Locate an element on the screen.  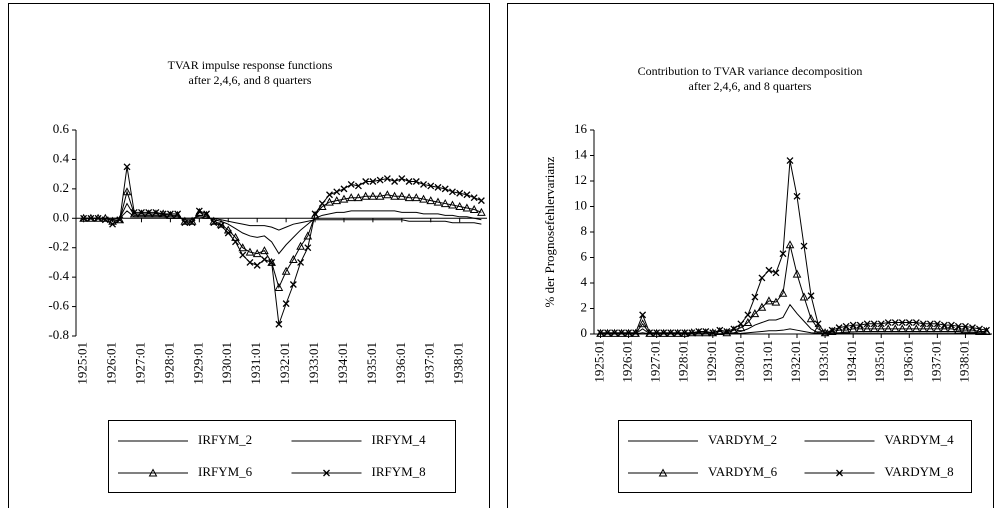
chart-title: TVAR impulse response functions is located at coordinates (250, 65).